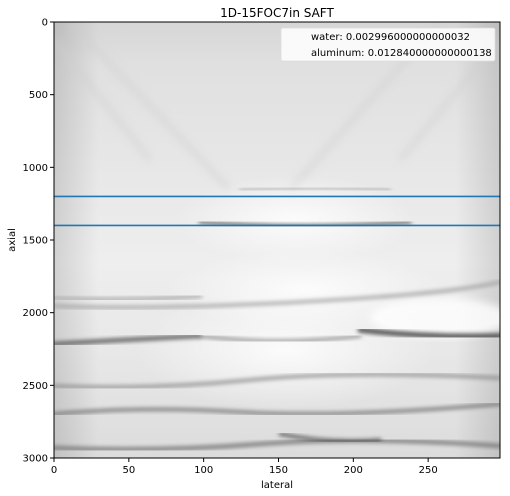  I want to click on y-axis-label: axial, so click(12, 240).